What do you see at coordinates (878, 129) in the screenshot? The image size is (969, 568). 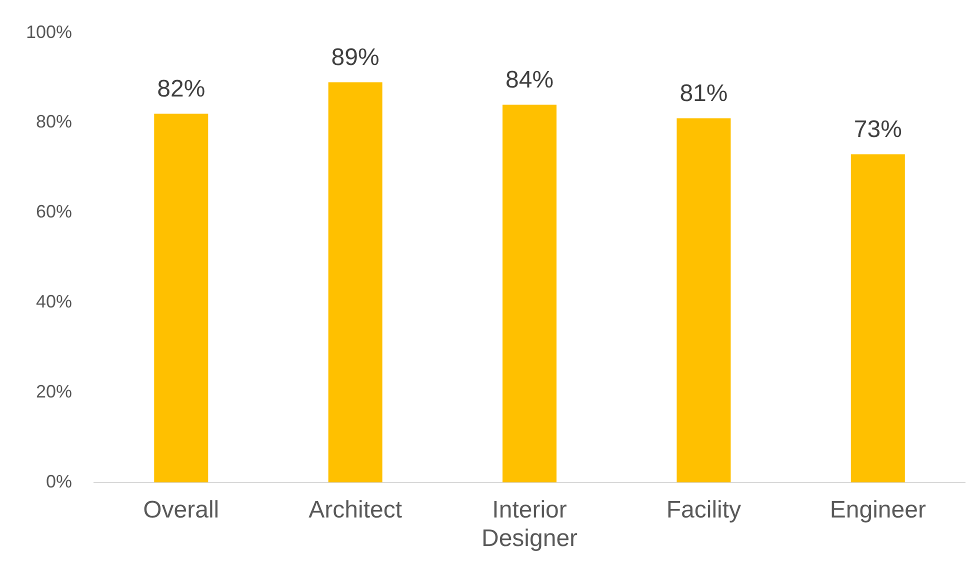 I see `data-label: 73%` at bounding box center [878, 129].